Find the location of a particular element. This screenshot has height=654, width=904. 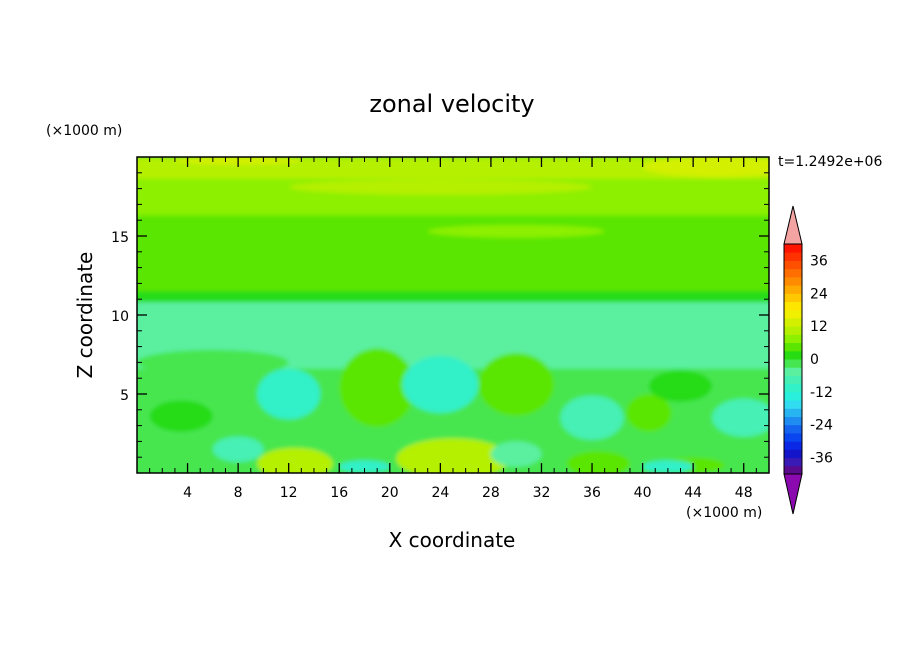

x-tick-label-3: 16 is located at coordinates (339, 493).